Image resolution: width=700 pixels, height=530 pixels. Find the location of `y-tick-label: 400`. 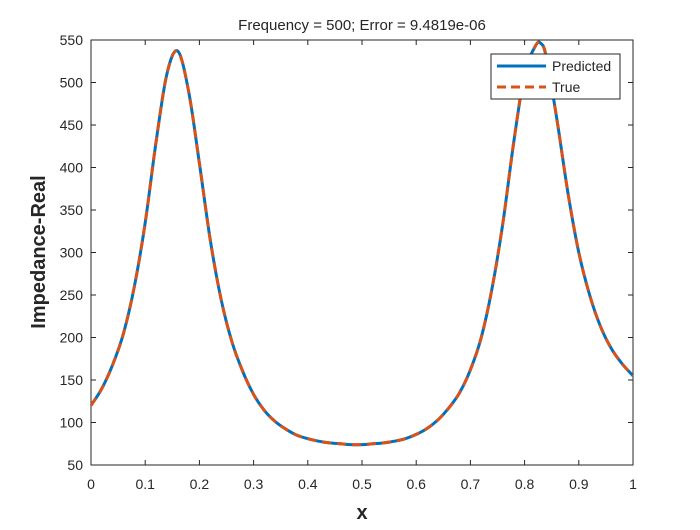

y-tick-label: 400 is located at coordinates (72, 168).